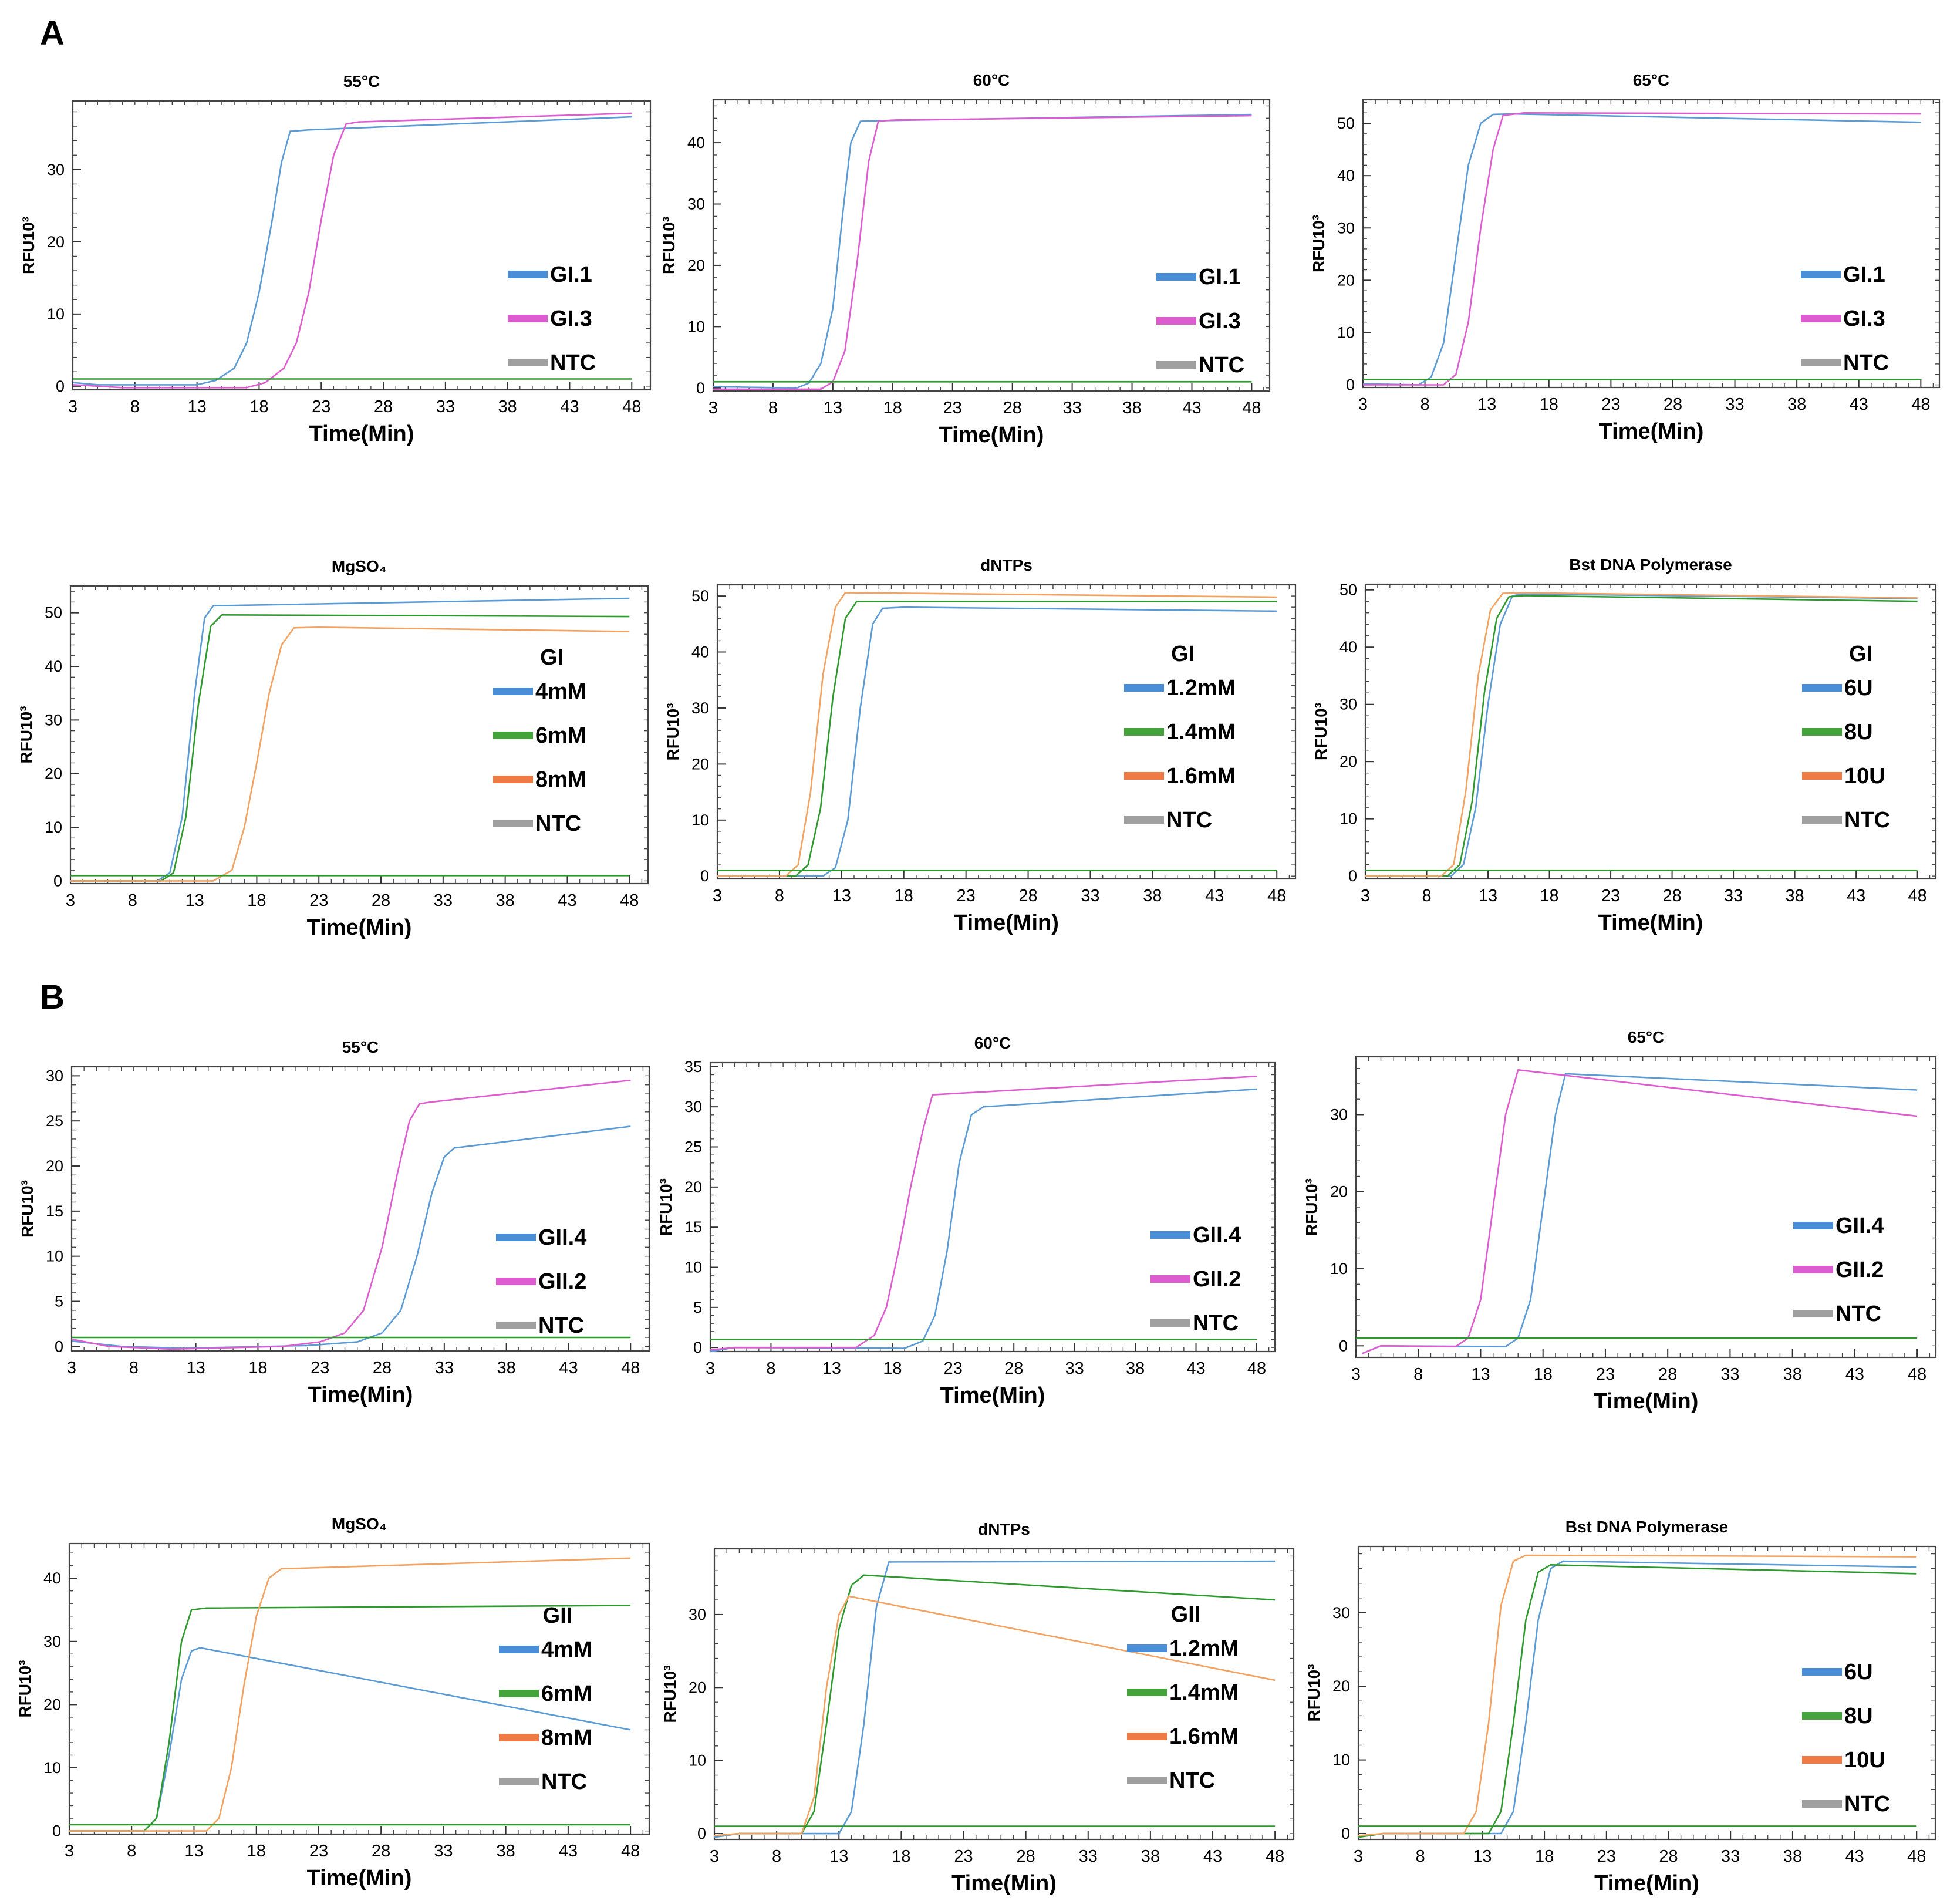  Describe the element at coordinates (1846, 737) in the screenshot. I see `legend: GI 6U 8U 10U NTC` at that location.